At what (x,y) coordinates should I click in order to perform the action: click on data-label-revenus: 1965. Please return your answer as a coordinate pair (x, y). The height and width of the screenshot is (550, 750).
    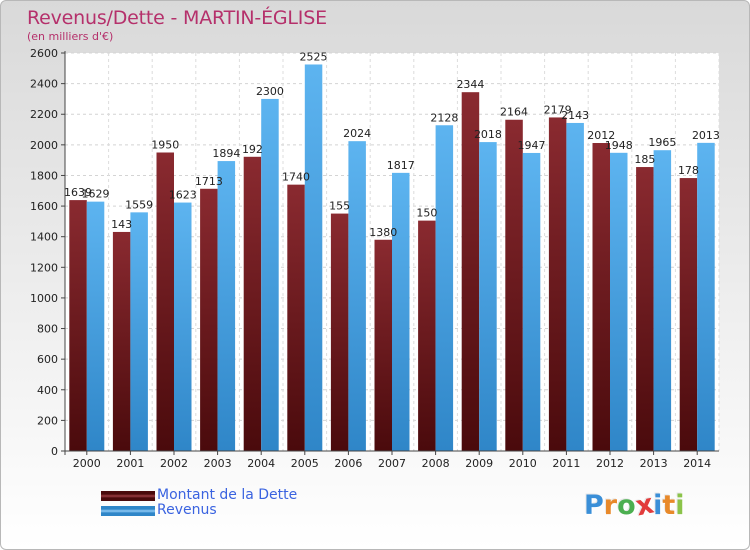
    Looking at the image, I should click on (662, 142).